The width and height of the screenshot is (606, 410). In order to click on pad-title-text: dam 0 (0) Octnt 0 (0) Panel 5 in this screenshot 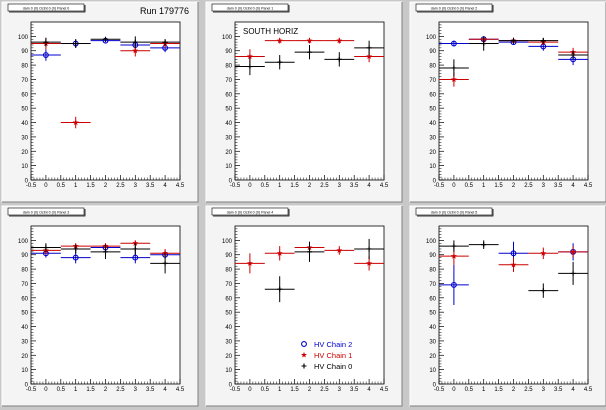, I will do `click(454, 213)`.